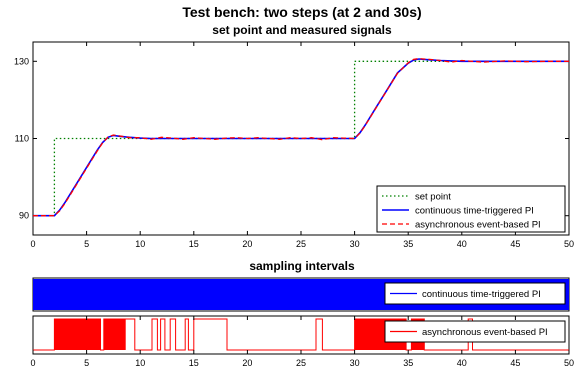  I want to click on signals-xtick-label: 10, so click(140, 244).